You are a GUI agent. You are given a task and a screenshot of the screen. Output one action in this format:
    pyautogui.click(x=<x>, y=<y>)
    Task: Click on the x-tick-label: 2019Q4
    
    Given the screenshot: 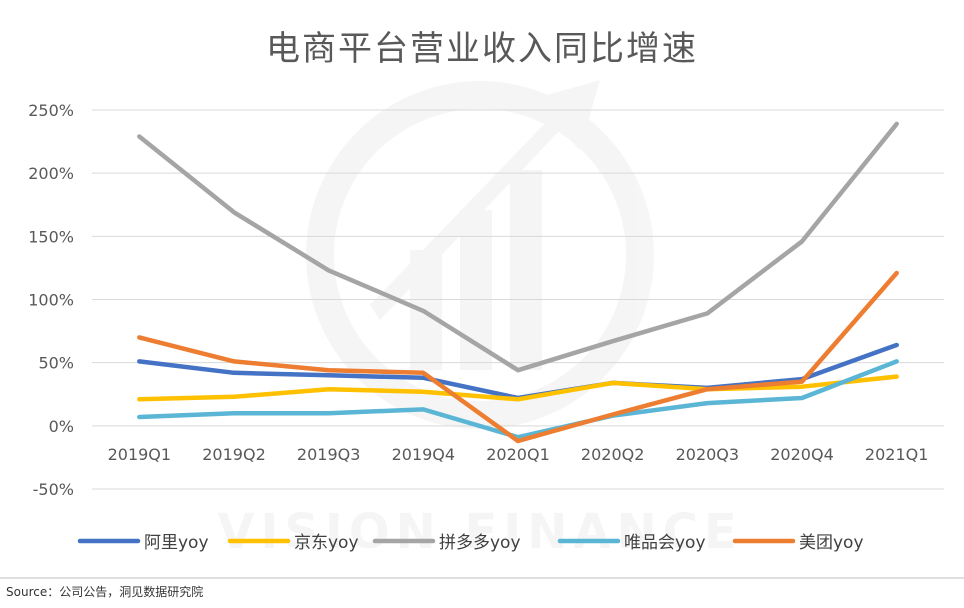 What is the action you would take?
    pyautogui.click(x=424, y=454)
    